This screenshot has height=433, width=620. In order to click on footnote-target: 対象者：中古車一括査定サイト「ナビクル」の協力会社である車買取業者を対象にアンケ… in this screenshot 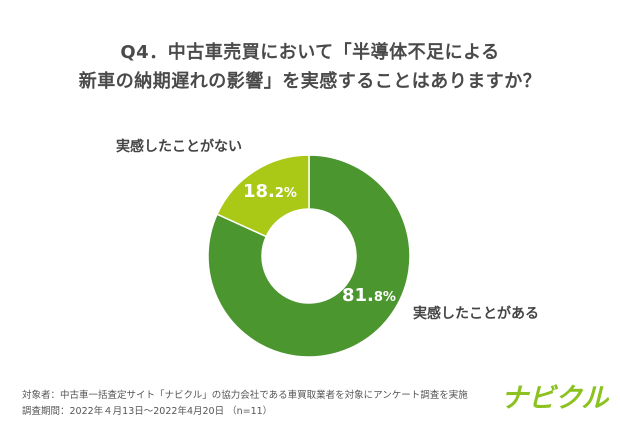, I will do `click(245, 395)`.